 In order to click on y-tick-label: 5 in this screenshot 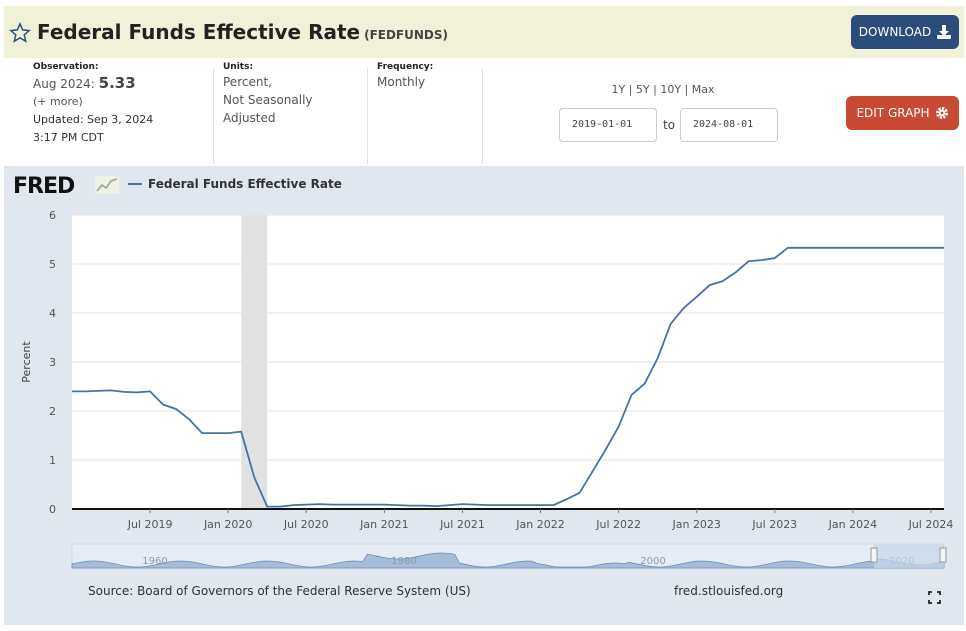, I will do `click(52, 264)`.